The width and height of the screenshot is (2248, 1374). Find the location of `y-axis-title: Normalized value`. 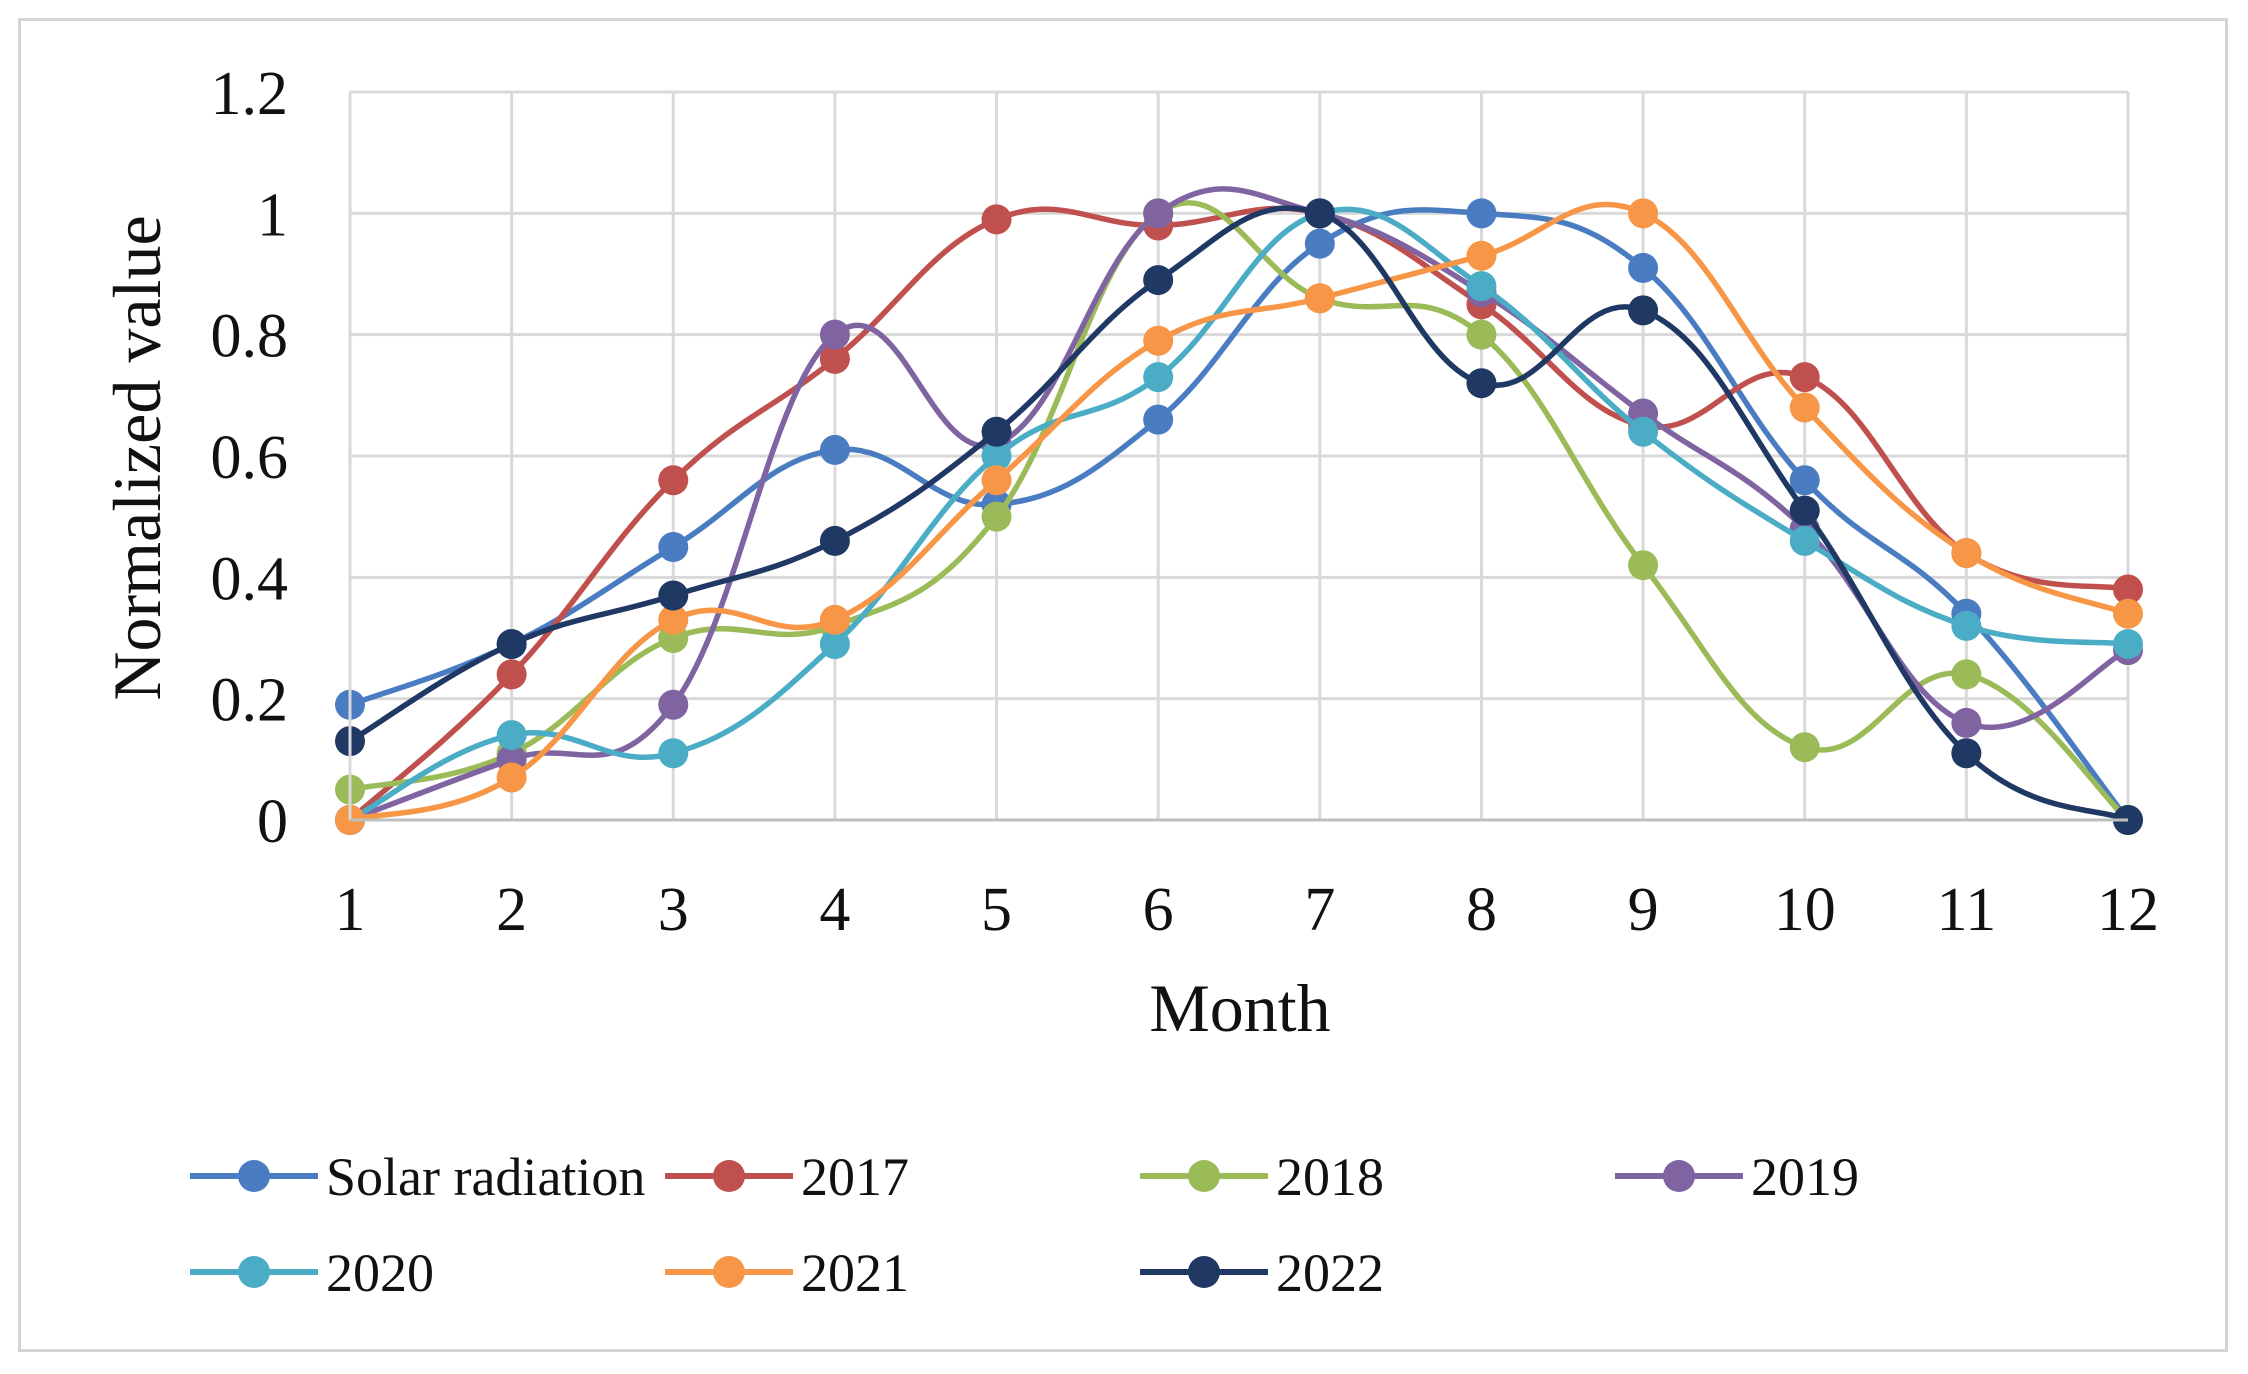

y-axis-title: Normalized value is located at coordinates (137, 457).